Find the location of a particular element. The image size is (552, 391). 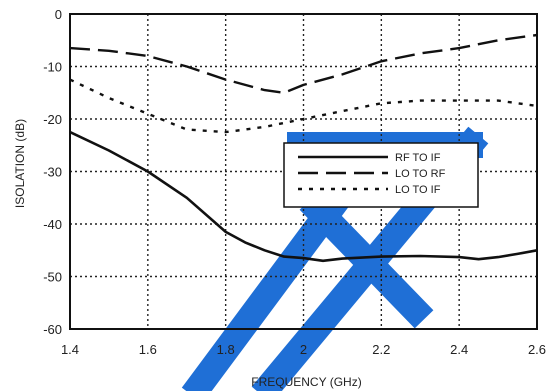

x-tick-label: 1.8 is located at coordinates (226, 349).